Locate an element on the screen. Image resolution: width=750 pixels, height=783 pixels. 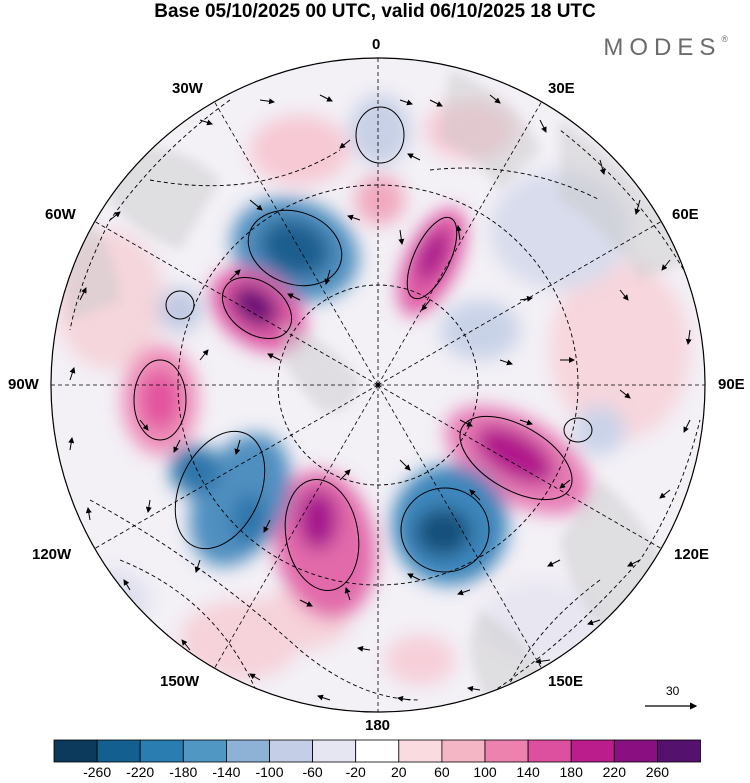
colorbar-tick-label: 140 is located at coordinates (528, 772).